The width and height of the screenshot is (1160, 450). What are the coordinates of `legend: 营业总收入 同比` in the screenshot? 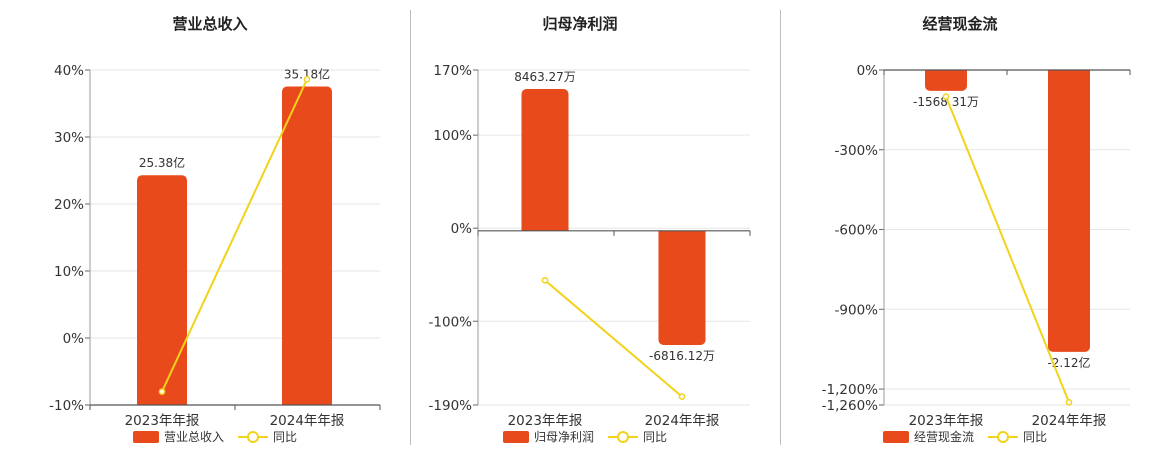 It's located at (215, 436).